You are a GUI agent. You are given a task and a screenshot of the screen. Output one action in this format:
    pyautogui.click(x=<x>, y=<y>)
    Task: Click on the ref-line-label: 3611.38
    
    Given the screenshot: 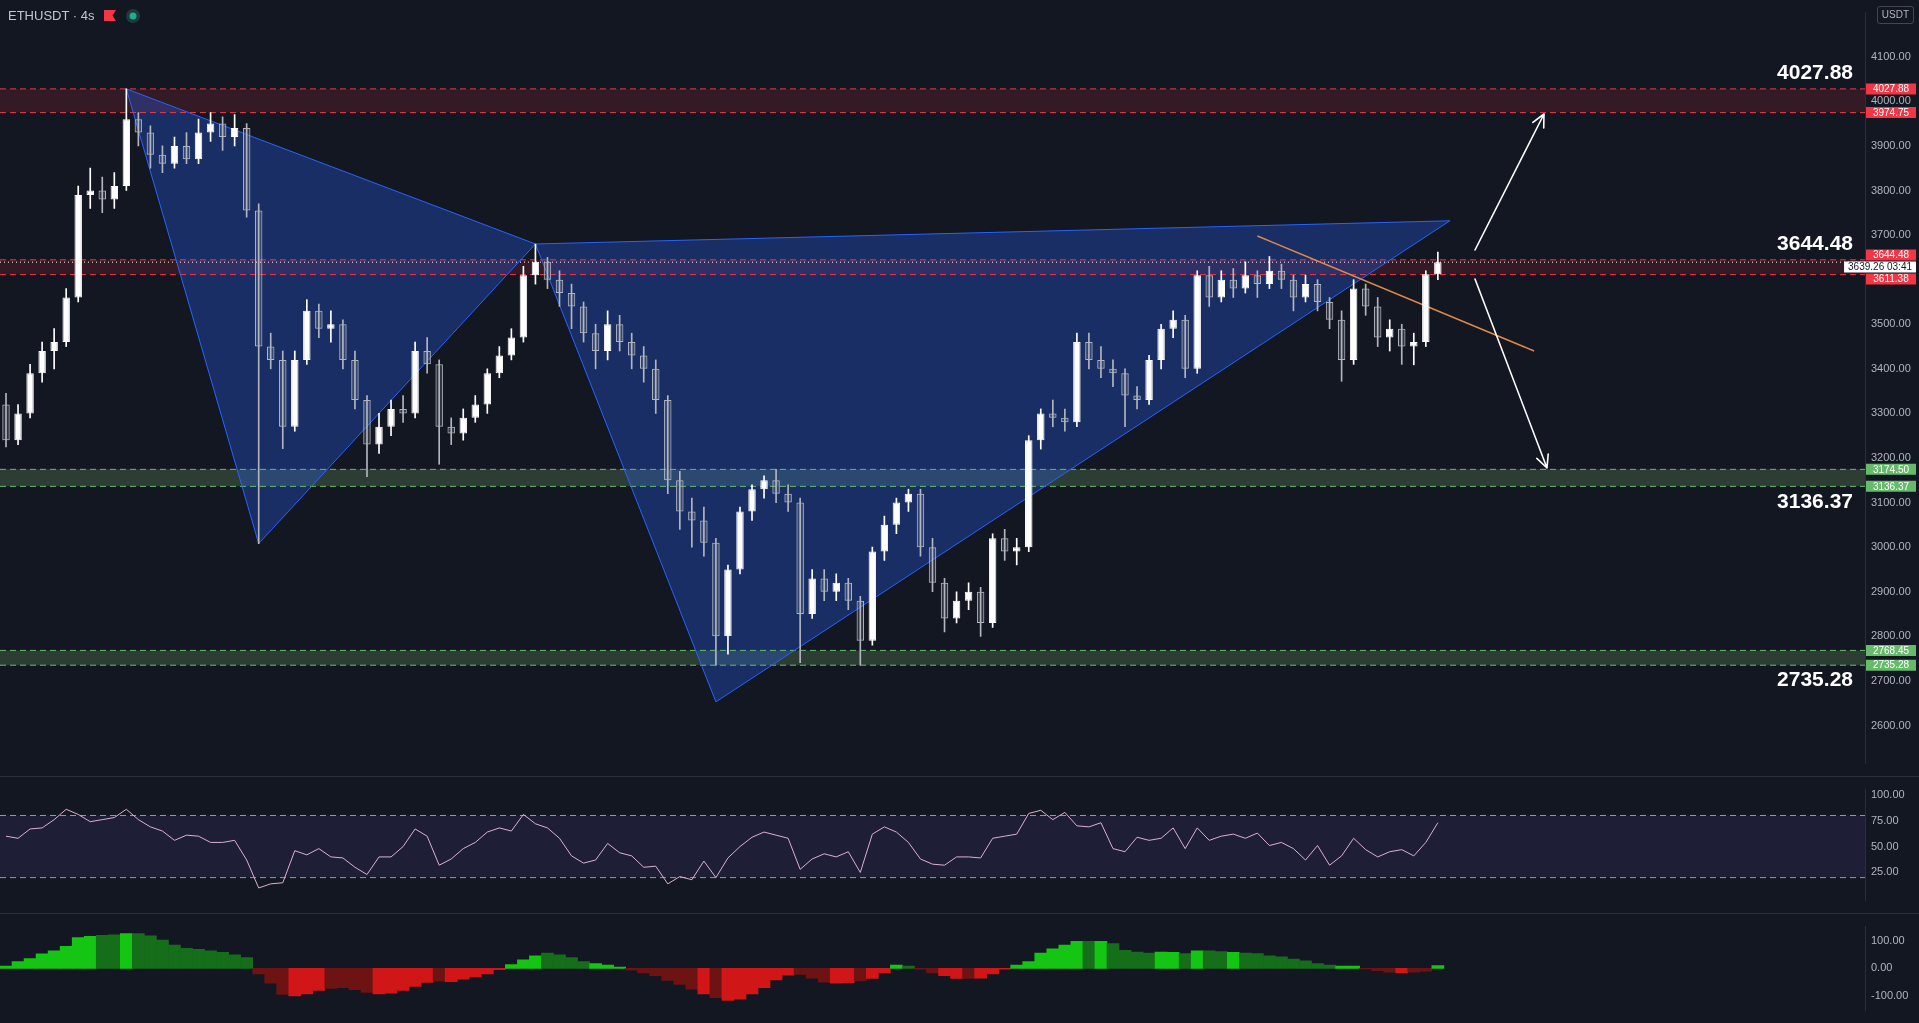 What is the action you would take?
    pyautogui.click(x=1891, y=279)
    